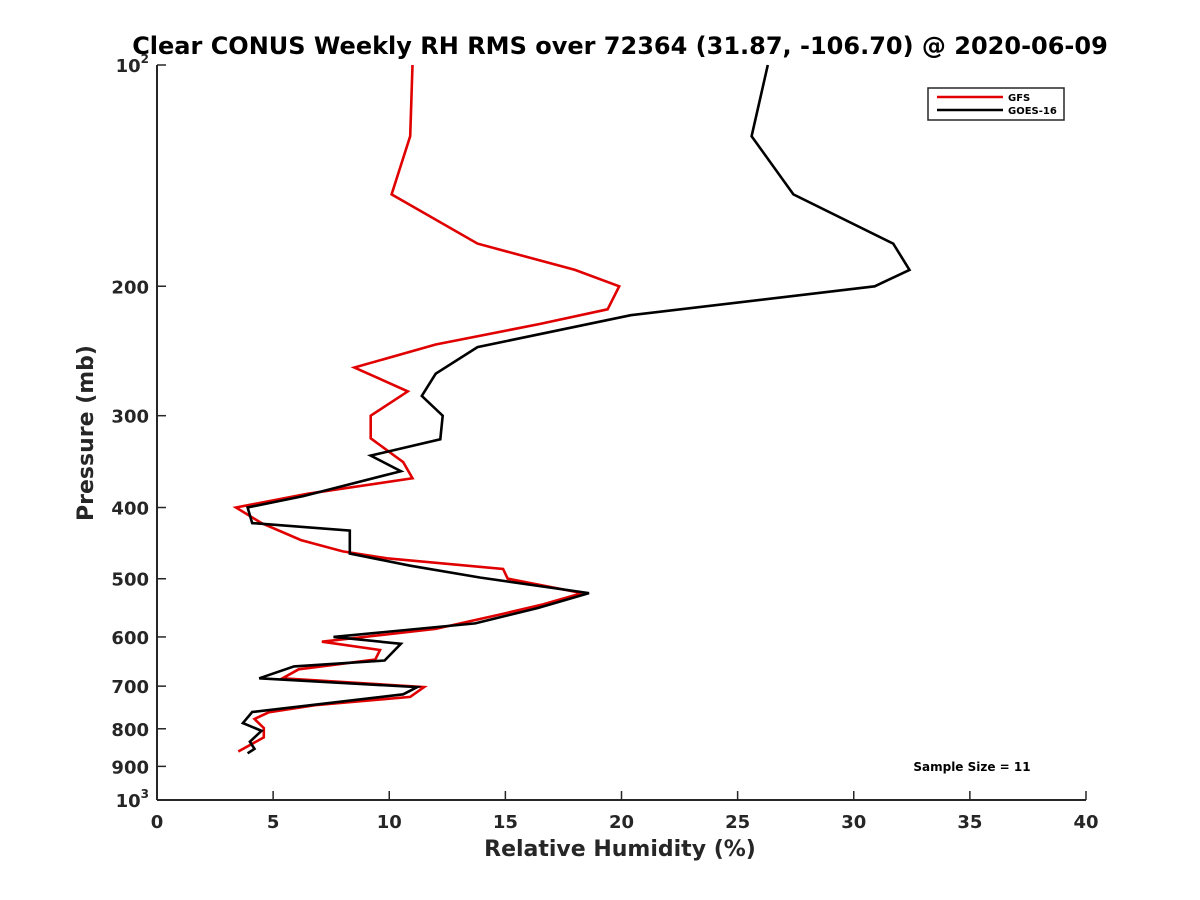 This screenshot has width=1200, height=900. Describe the element at coordinates (273, 822) in the screenshot. I see `x-tick-label: 5` at that location.